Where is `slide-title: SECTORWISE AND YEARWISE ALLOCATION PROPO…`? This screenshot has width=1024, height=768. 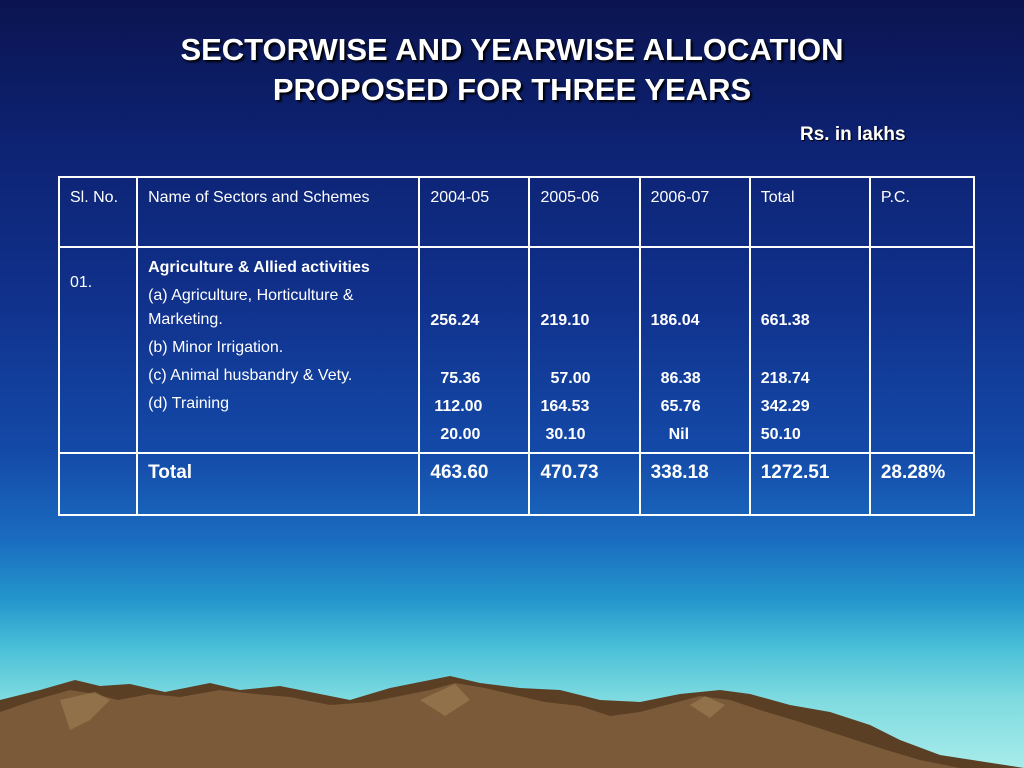 slide-title: SECTORWISE AND YEARWISE ALLOCATION PROPO… is located at coordinates (512, 70).